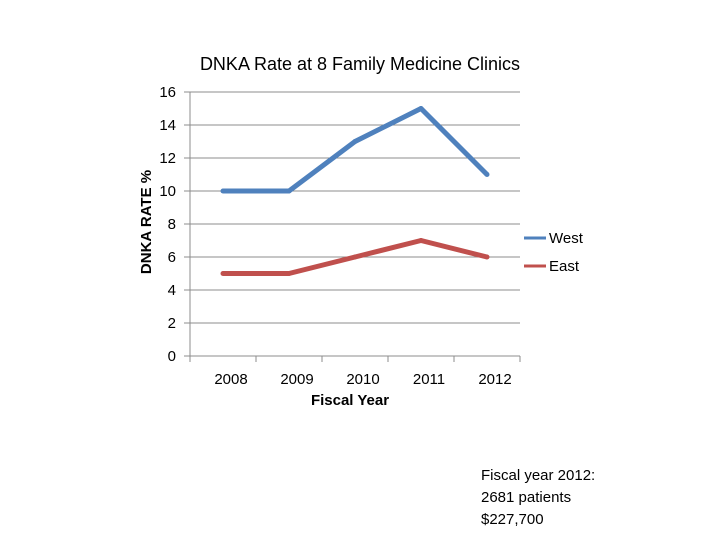 The image size is (720, 540). Describe the element at coordinates (167, 125) in the screenshot. I see `y-tick-label: 14` at that location.